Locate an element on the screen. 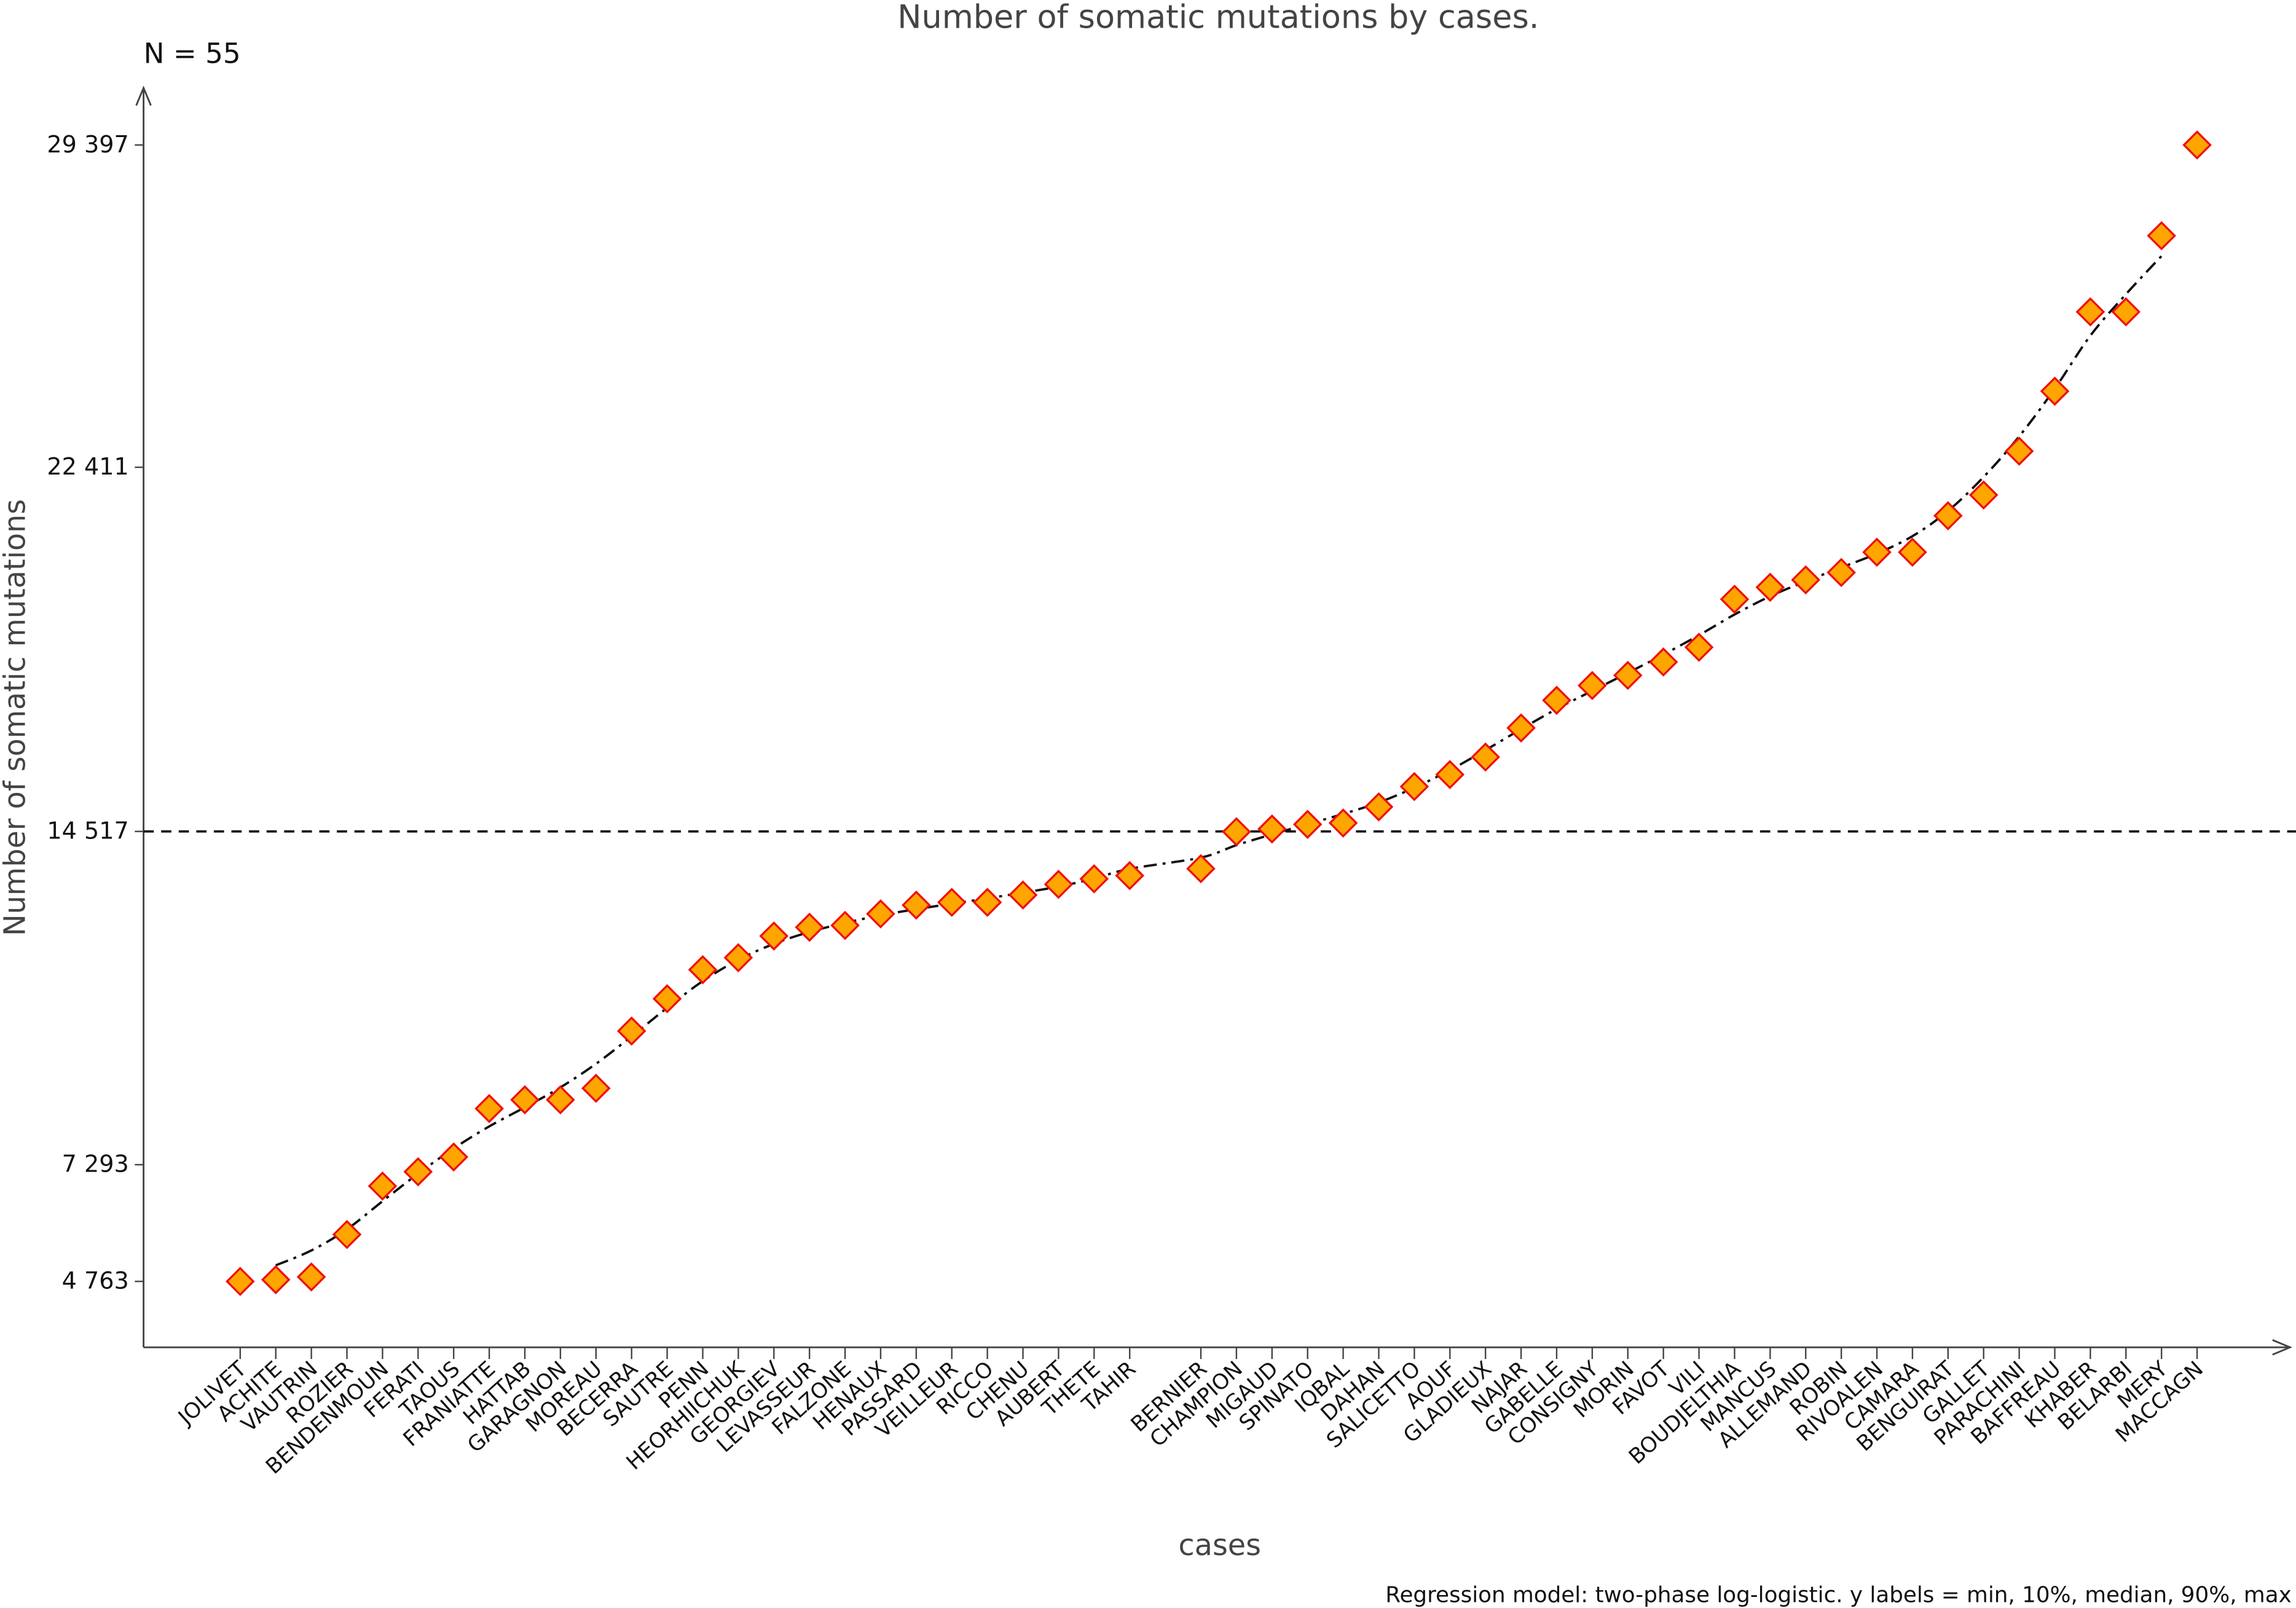 The image size is (2296, 1608). data-point-levasseur is located at coordinates (809, 927).